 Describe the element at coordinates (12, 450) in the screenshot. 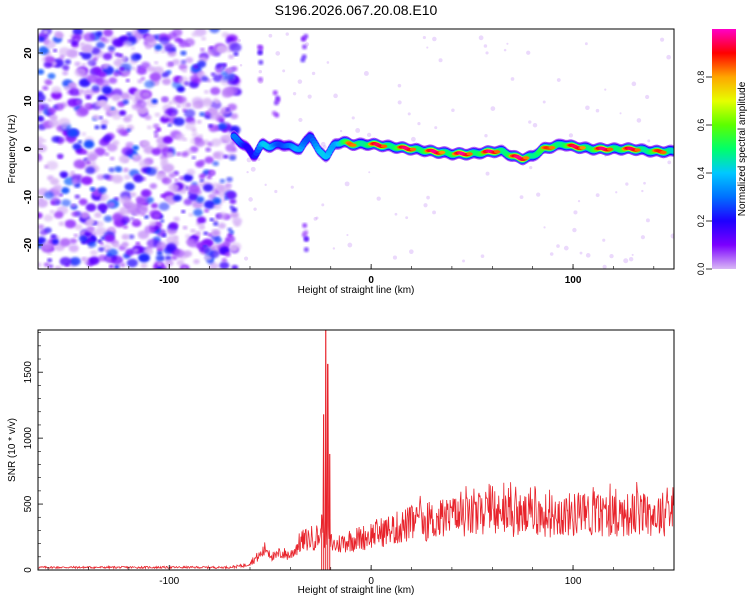

I see `snr-y-label: SNR (10 * v/v)` at that location.